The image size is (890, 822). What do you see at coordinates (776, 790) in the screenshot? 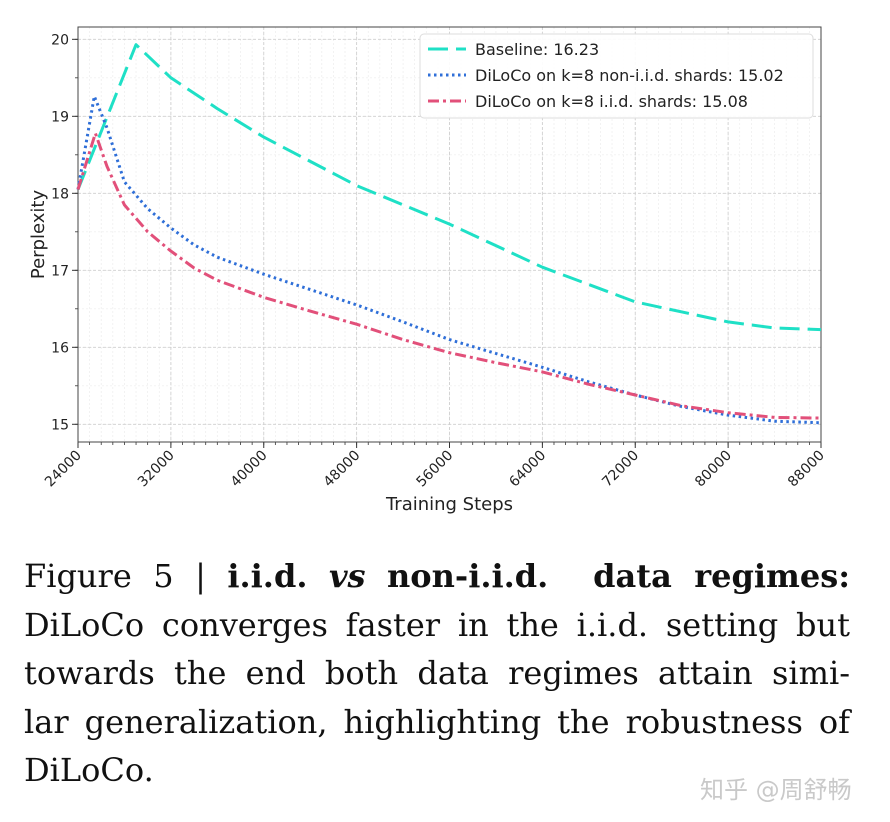
I see `watermark: 知乎 @周舒畅` at bounding box center [776, 790].